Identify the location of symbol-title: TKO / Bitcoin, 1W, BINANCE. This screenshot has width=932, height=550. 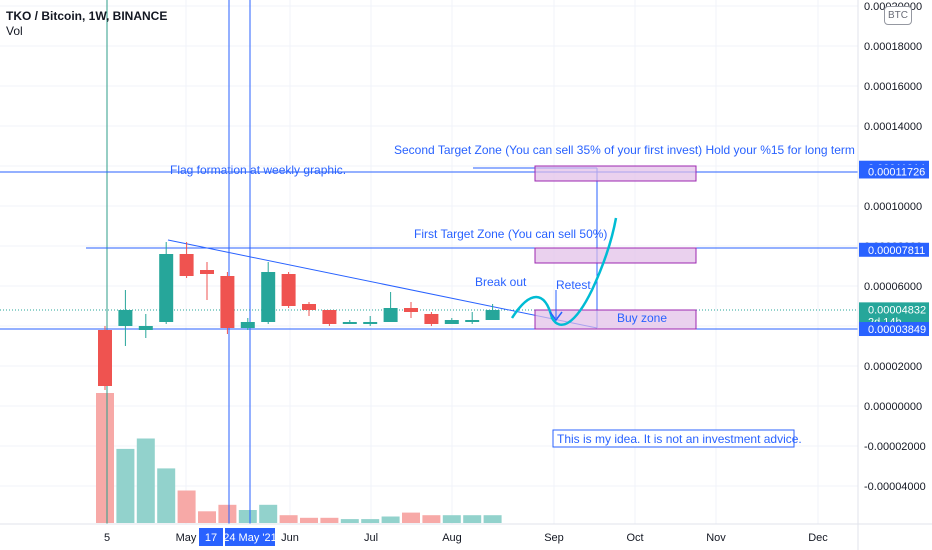
(87, 16).